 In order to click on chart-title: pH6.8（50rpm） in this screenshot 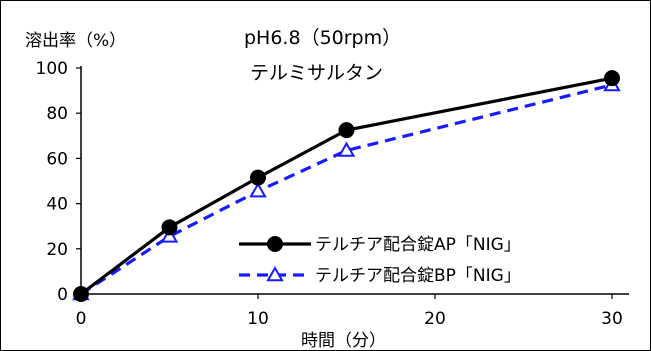, I will do `click(322, 38)`.